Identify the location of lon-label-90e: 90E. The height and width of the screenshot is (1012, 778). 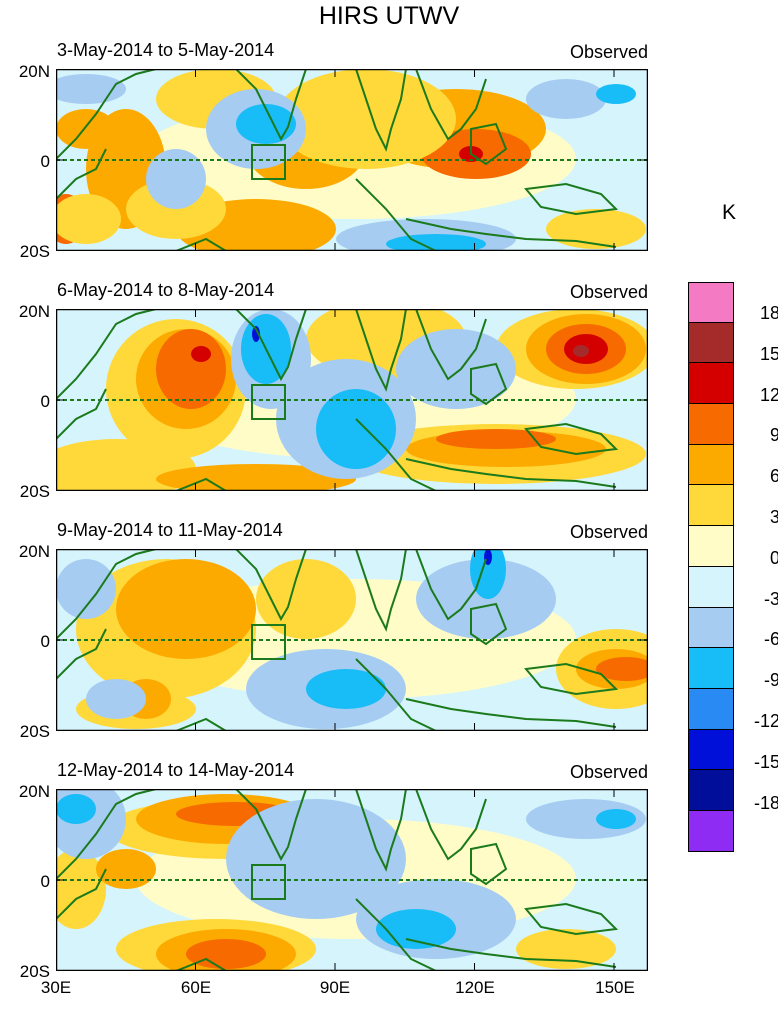
(335, 987).